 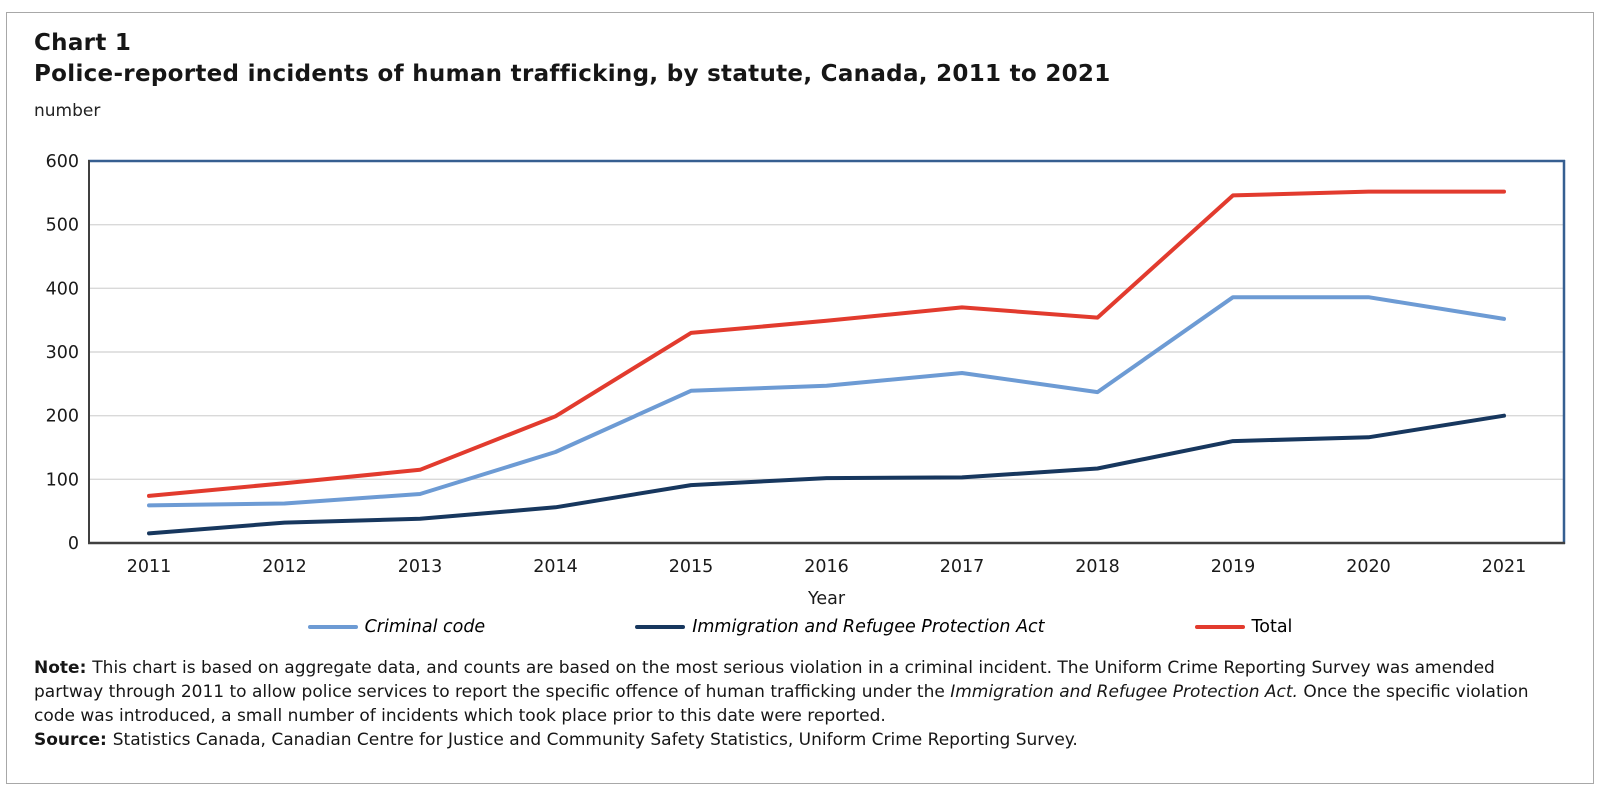 I want to click on y-axis-unit-label: number, so click(x=67, y=111).